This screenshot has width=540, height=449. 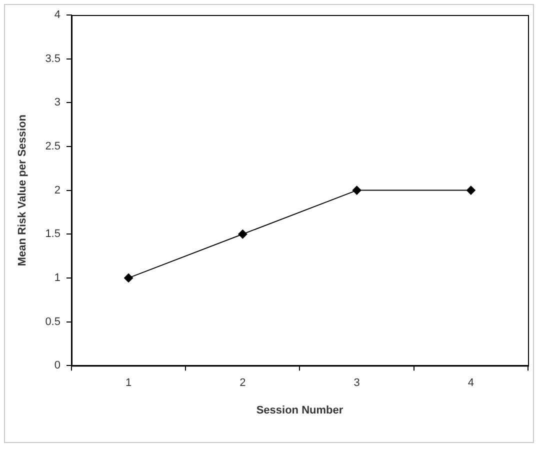 I want to click on x-tick-label: 3, so click(x=357, y=383).